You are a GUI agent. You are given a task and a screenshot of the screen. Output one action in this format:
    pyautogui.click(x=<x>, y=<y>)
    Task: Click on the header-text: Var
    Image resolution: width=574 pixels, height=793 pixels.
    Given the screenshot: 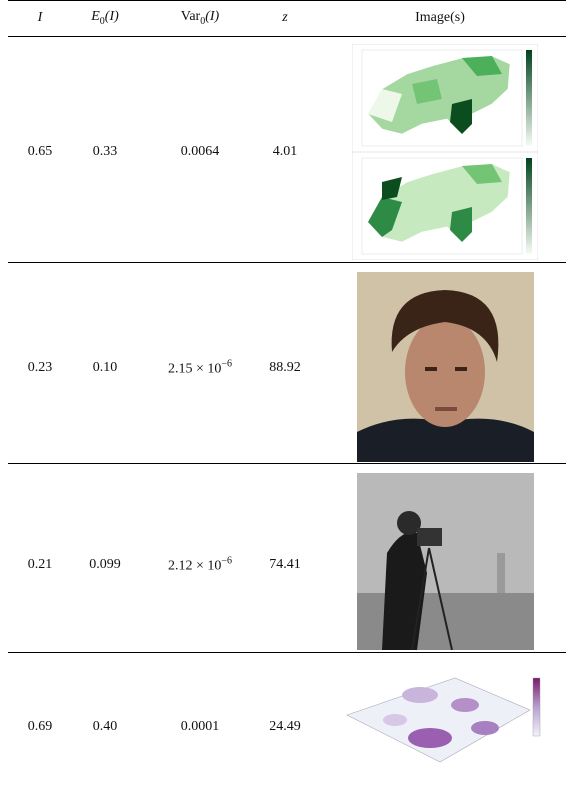 What is the action you would take?
    pyautogui.click(x=190, y=17)
    